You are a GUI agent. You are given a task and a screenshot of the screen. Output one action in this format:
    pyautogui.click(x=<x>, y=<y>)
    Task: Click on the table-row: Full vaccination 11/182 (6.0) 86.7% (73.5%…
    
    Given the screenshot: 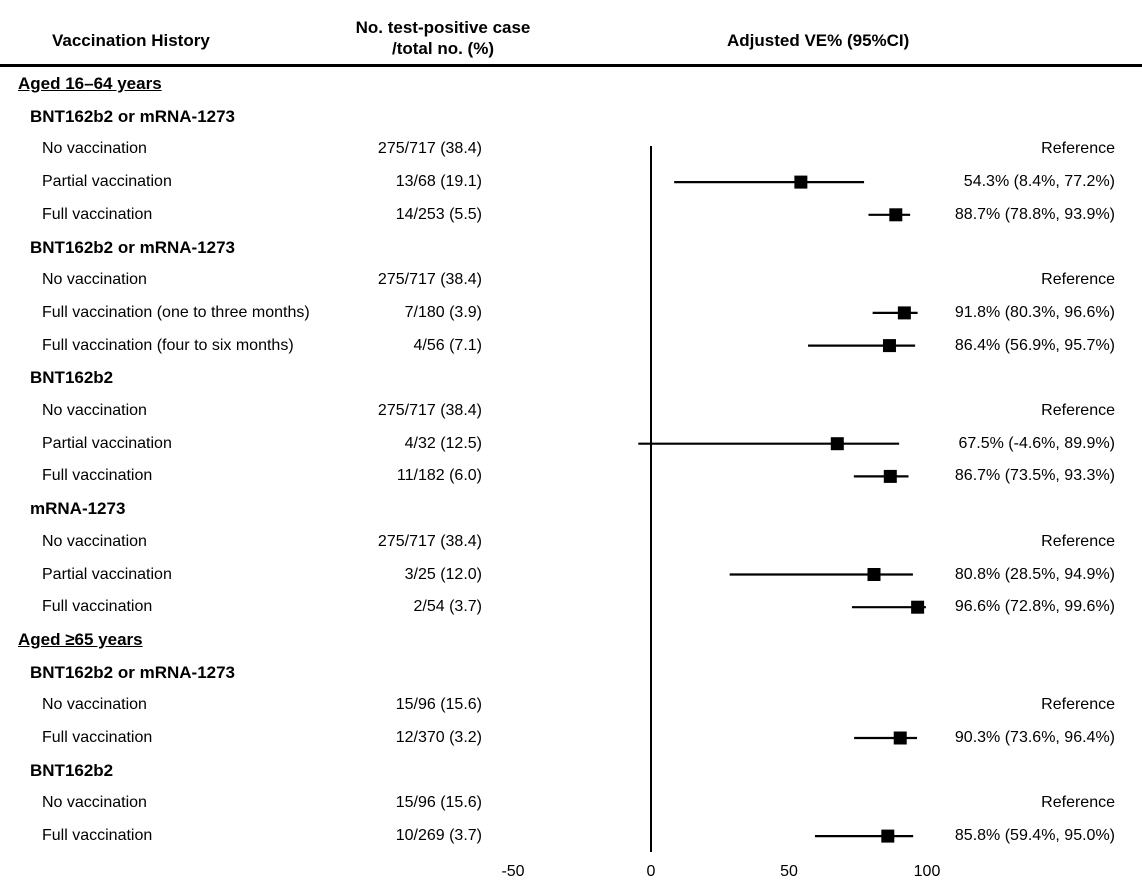 What is the action you would take?
    pyautogui.click(x=571, y=476)
    